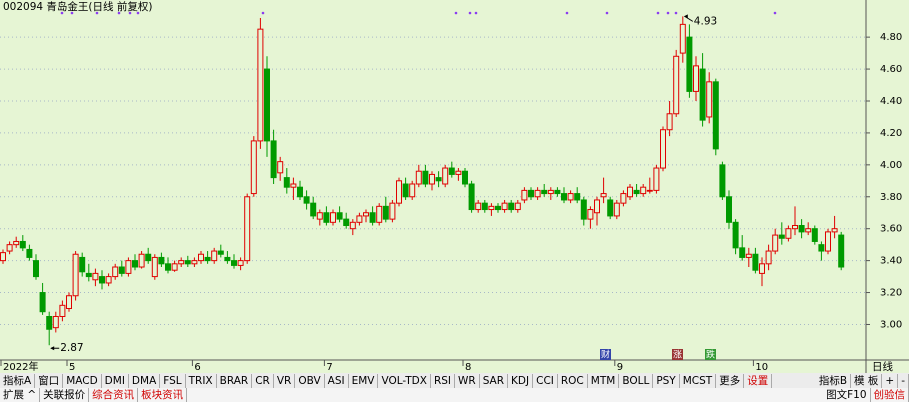 This screenshot has width=909, height=402. I want to click on y-tick-label: 3.00, so click(891, 324).